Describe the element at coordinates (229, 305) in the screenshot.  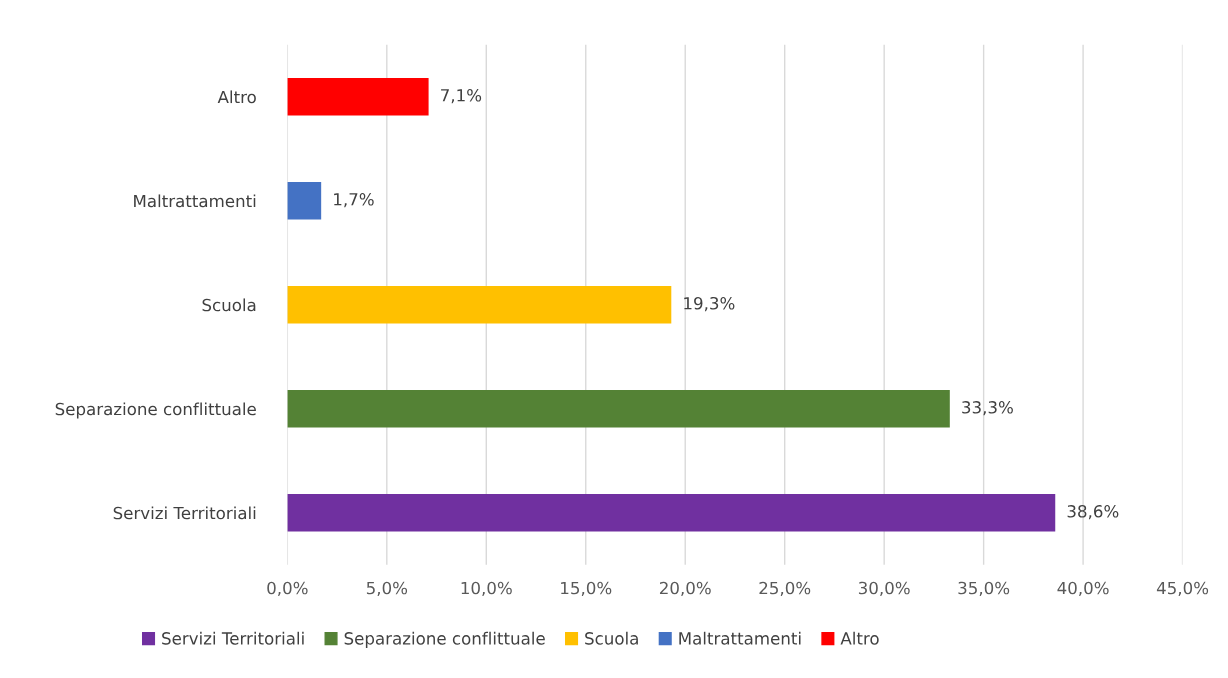
I see `y-tick-label: Scuola` at that location.